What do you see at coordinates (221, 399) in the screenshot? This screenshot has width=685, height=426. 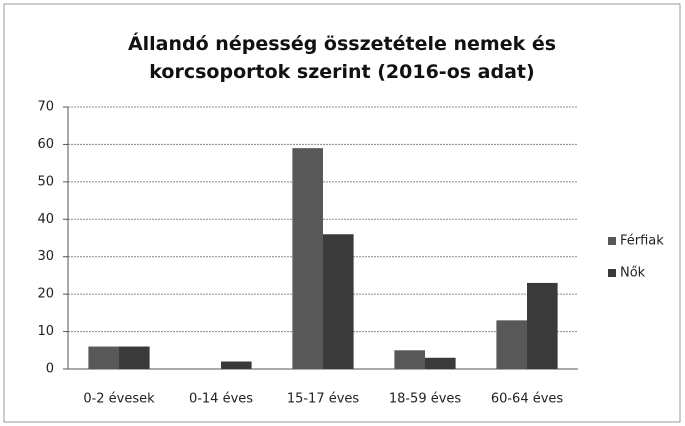 I see `x-tick-label: 0-14 éves` at bounding box center [221, 399].